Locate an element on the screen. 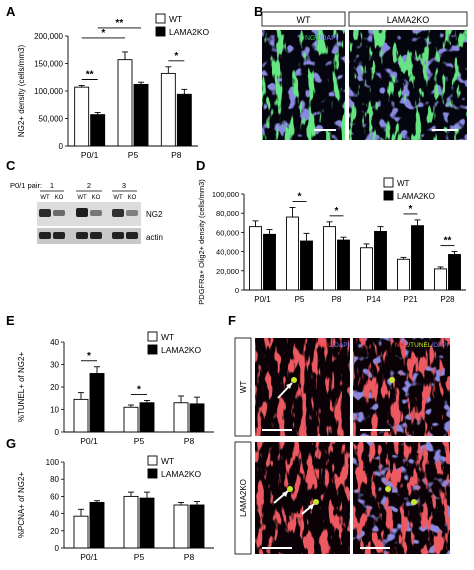 The width and height of the screenshot is (474, 570). x-tick-label: P28 is located at coordinates (447, 299).